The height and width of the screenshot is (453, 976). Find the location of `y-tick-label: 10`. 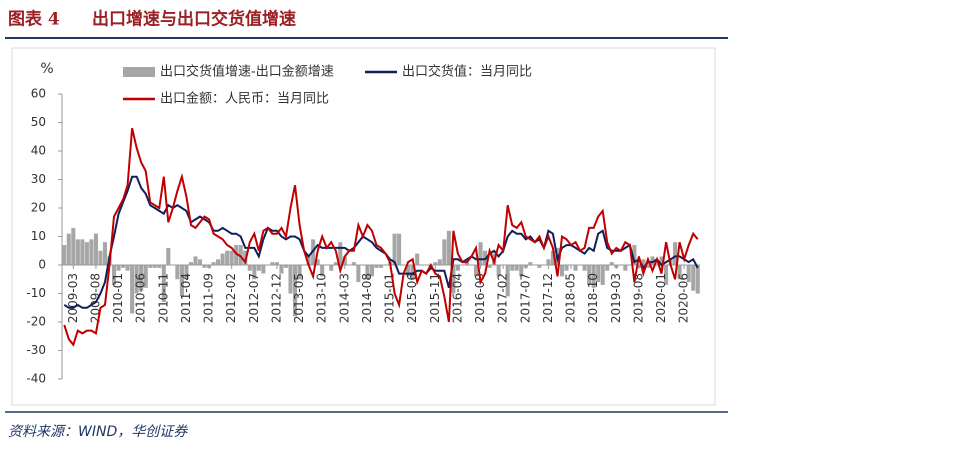

y-tick-label: 10 is located at coordinates (38, 236).